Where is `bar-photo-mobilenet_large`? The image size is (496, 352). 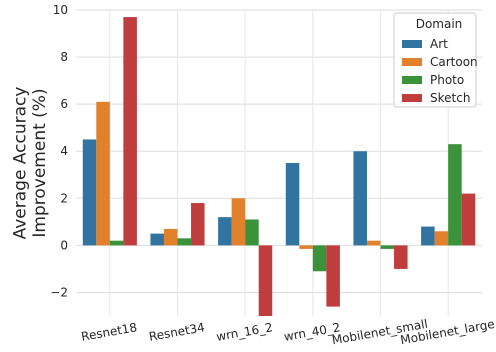 bar-photo-mobilenet_large is located at coordinates (455, 195).